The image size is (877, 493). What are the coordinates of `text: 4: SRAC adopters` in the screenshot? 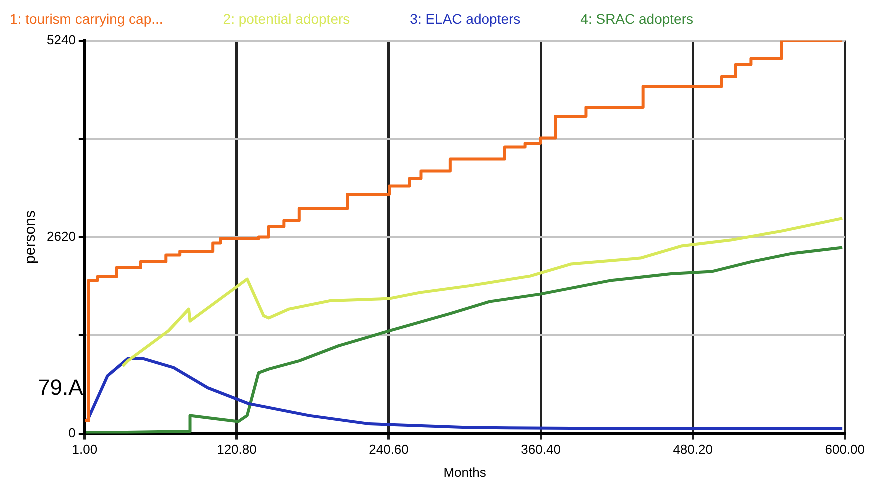 It's located at (637, 19).